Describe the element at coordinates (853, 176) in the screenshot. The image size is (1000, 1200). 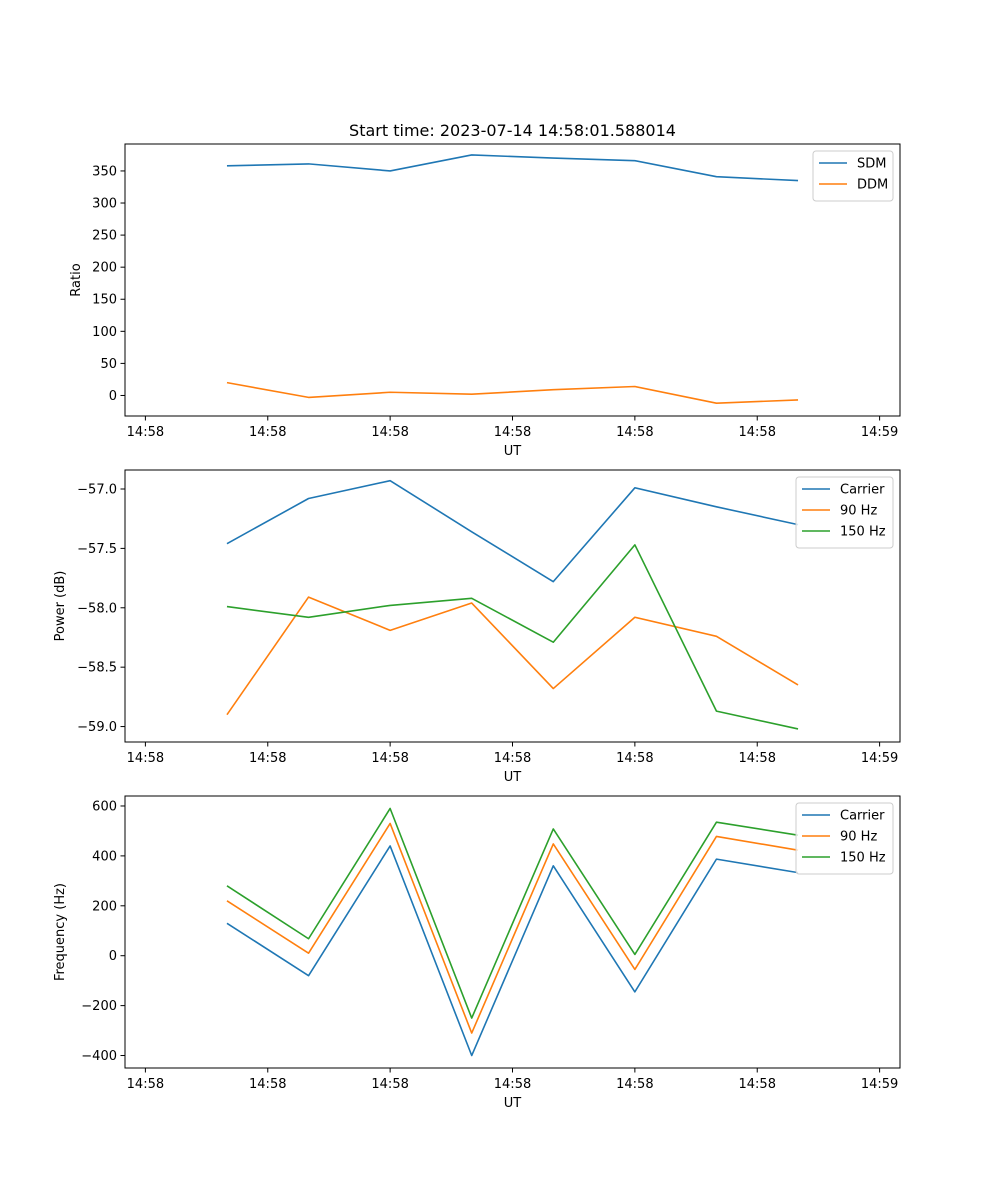
I see `legend: SDM DDM` at that location.